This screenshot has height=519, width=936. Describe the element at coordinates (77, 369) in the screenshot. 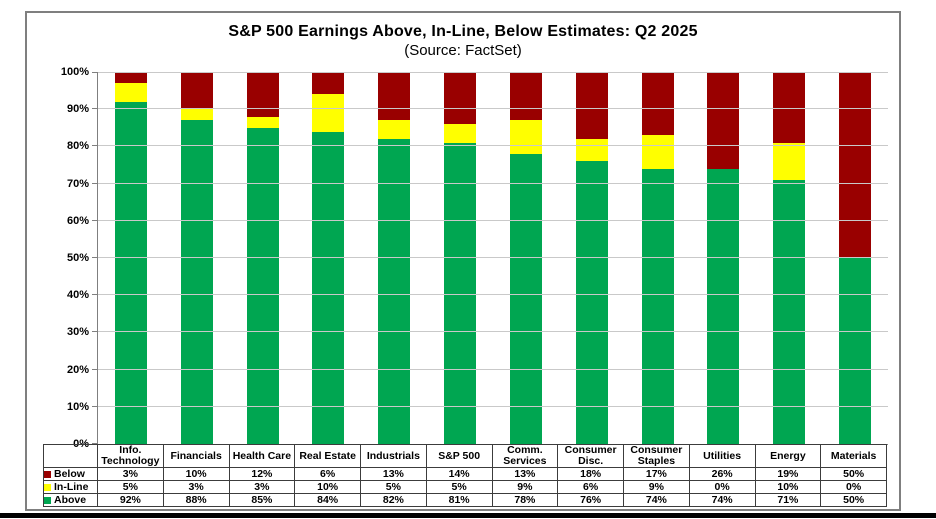

I see `y-tick-label: 20%` at that location.